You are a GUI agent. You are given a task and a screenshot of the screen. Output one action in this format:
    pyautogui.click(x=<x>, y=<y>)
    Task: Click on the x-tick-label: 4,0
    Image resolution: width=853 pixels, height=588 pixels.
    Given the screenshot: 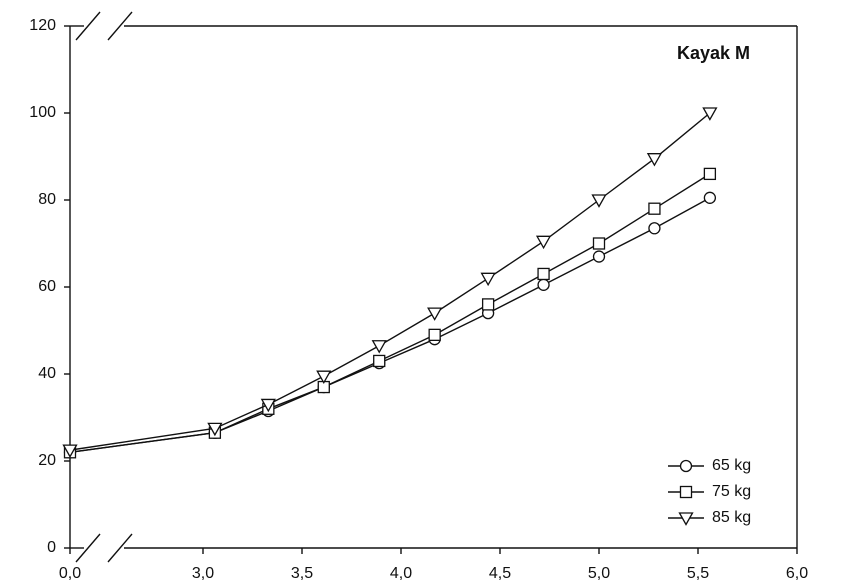 What is the action you would take?
    pyautogui.click(x=401, y=573)
    